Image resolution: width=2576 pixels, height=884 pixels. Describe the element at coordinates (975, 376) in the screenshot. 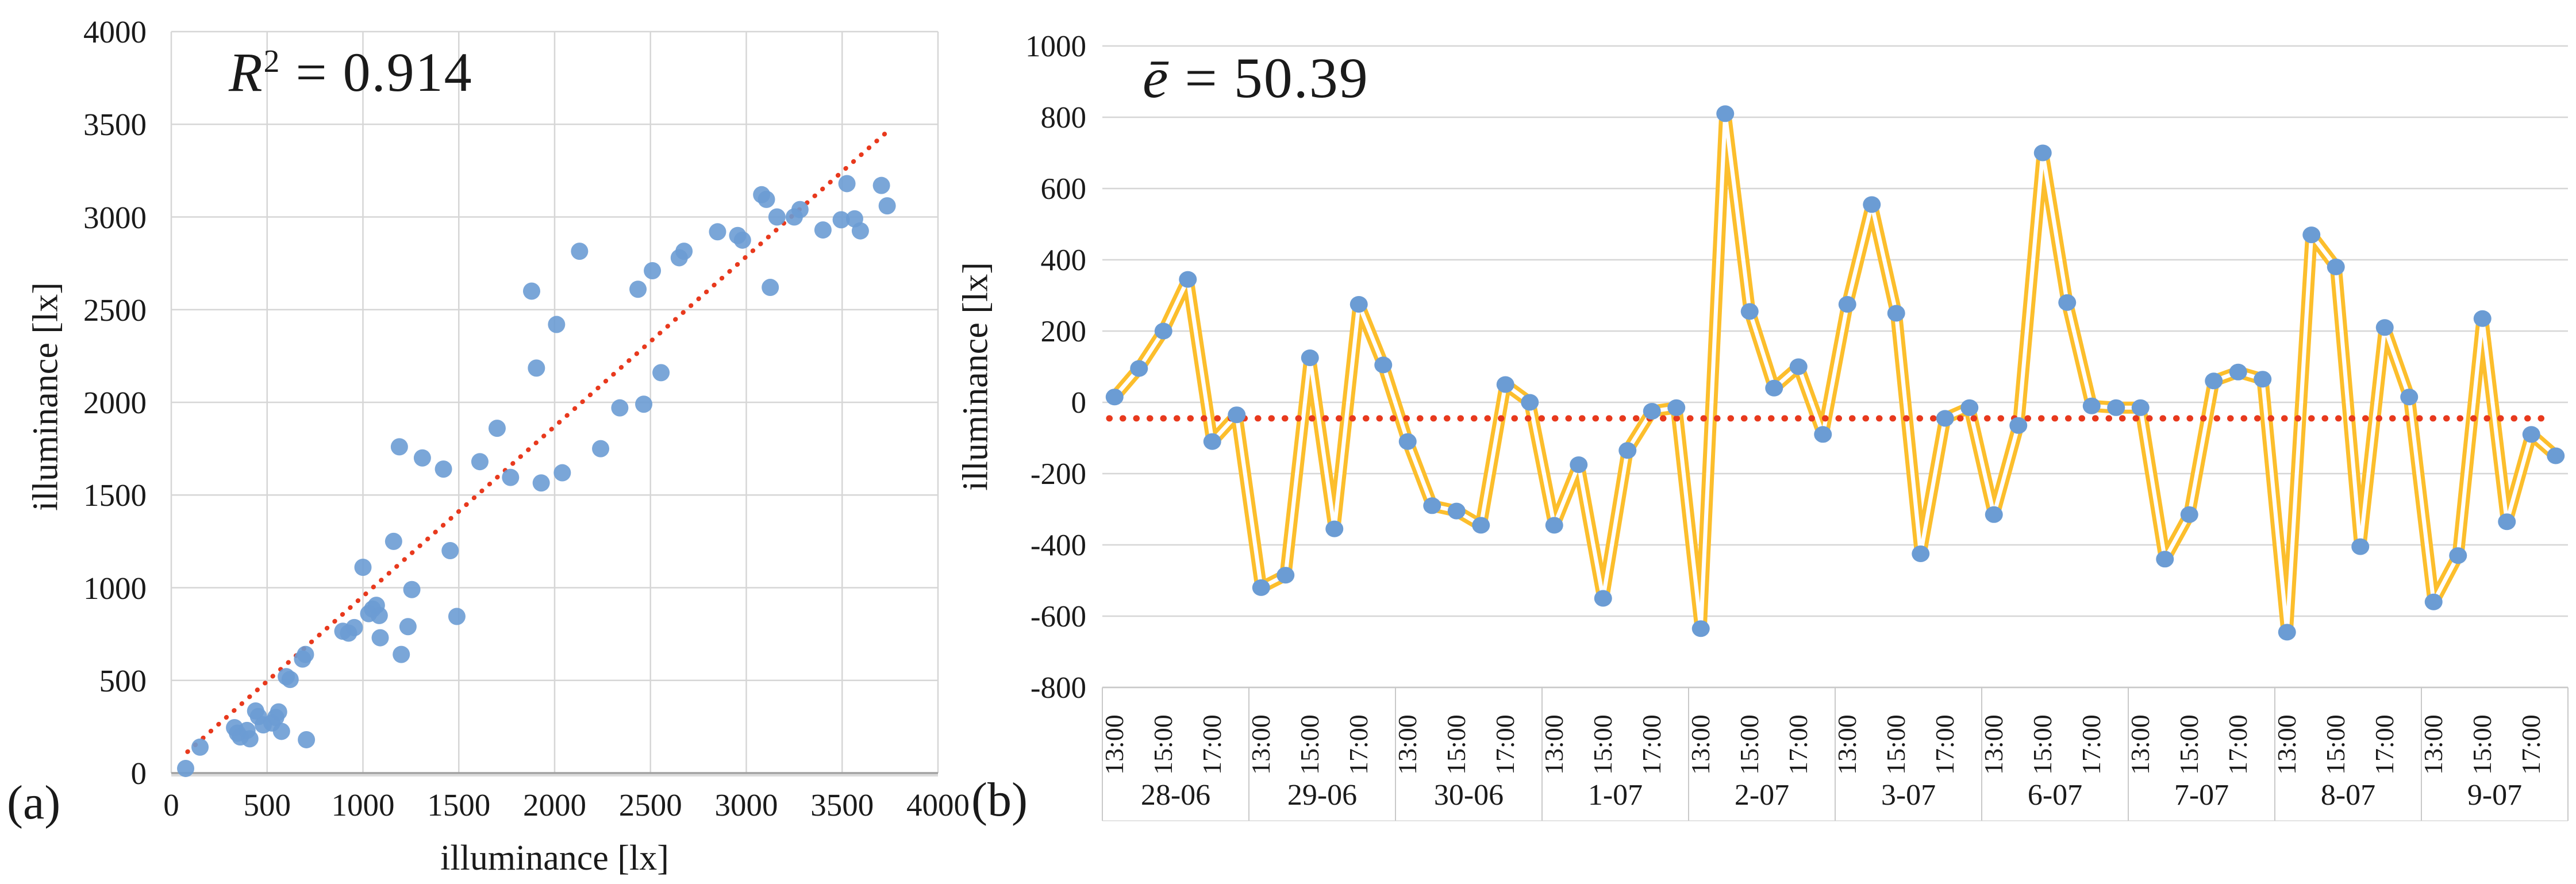

I see `panel-b-y-axis-title: illuminance [lx]` at that location.